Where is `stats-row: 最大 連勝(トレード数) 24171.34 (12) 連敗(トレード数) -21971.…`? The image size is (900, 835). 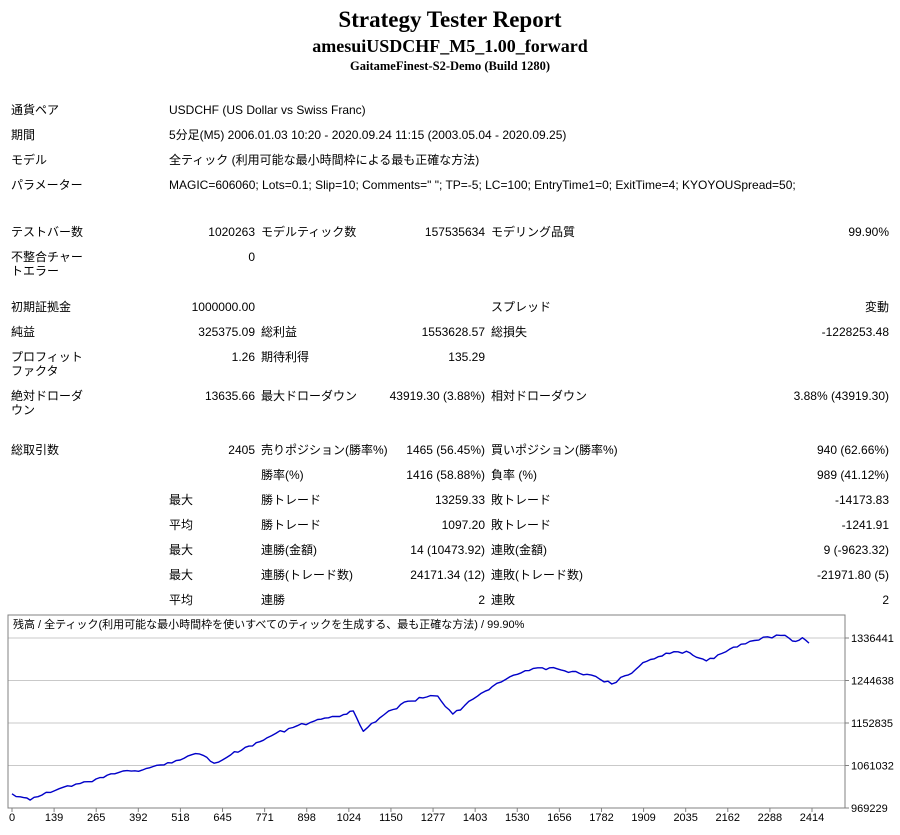 stats-row: 最大 連勝(トレード数) 24171.34 (12) 連敗(トレード数) -21971.… is located at coordinates (450, 575).